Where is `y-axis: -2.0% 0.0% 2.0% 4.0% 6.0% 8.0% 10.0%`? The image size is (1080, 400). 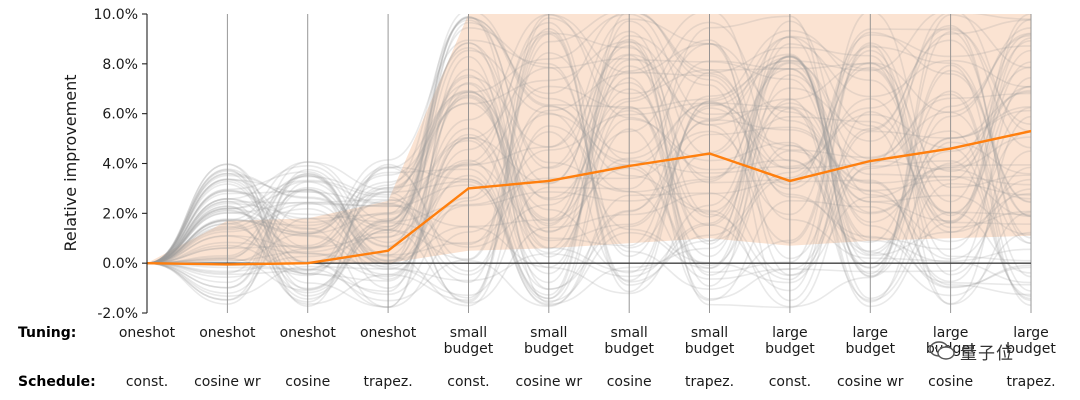
y-axis: -2.0% 0.0% 2.0% 4.0% 6.0% 8.0% 10.0% is located at coordinates (121, 164).